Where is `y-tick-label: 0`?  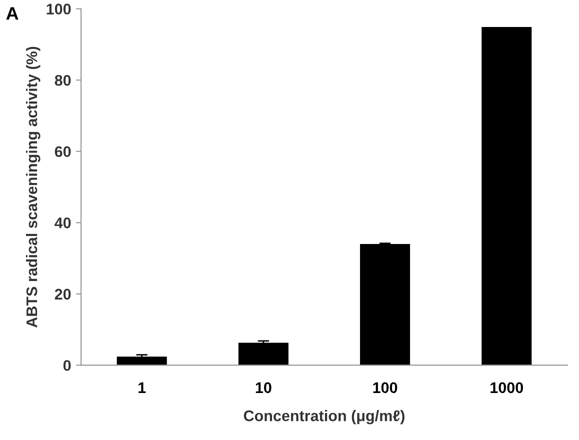 y-tick-label: 0 is located at coordinates (67, 365).